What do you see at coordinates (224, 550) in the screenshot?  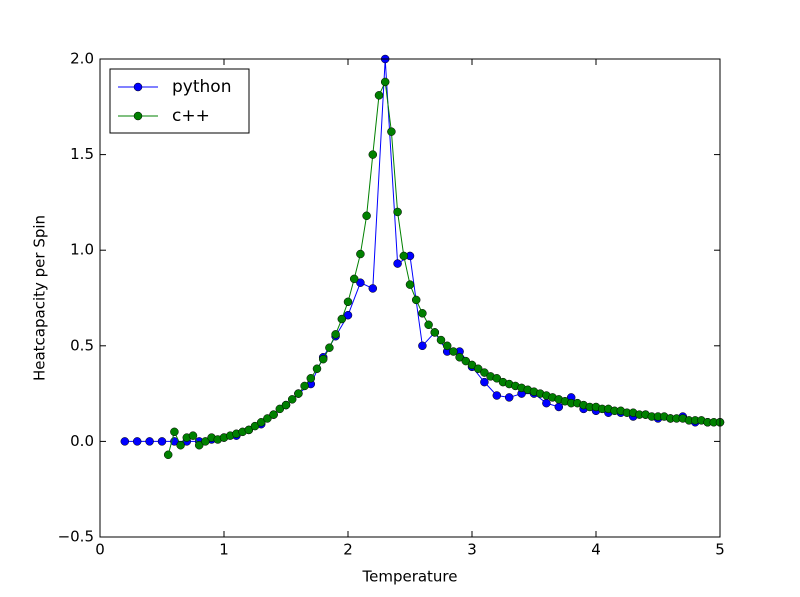 I see `x-tick-label: 1` at bounding box center [224, 550].